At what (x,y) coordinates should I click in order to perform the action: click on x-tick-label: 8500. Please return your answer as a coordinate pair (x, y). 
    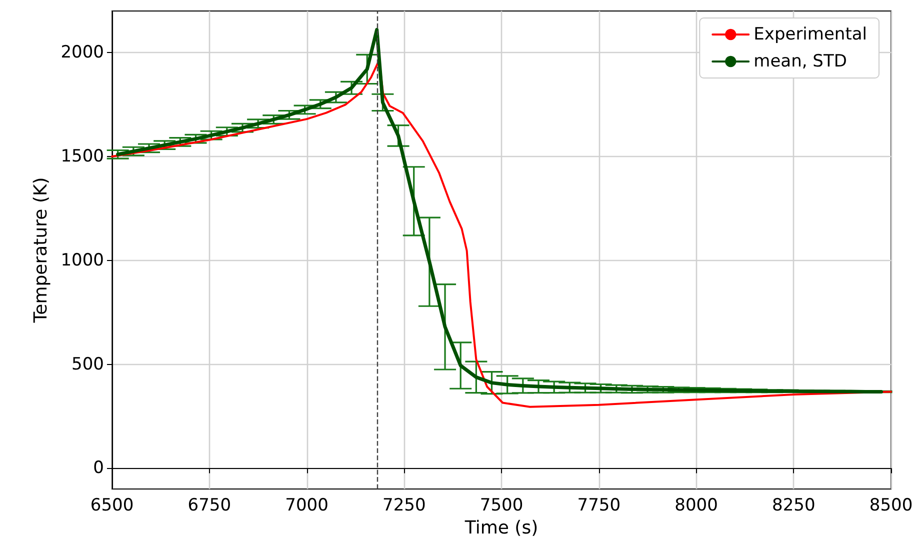
    Looking at the image, I should click on (891, 506).